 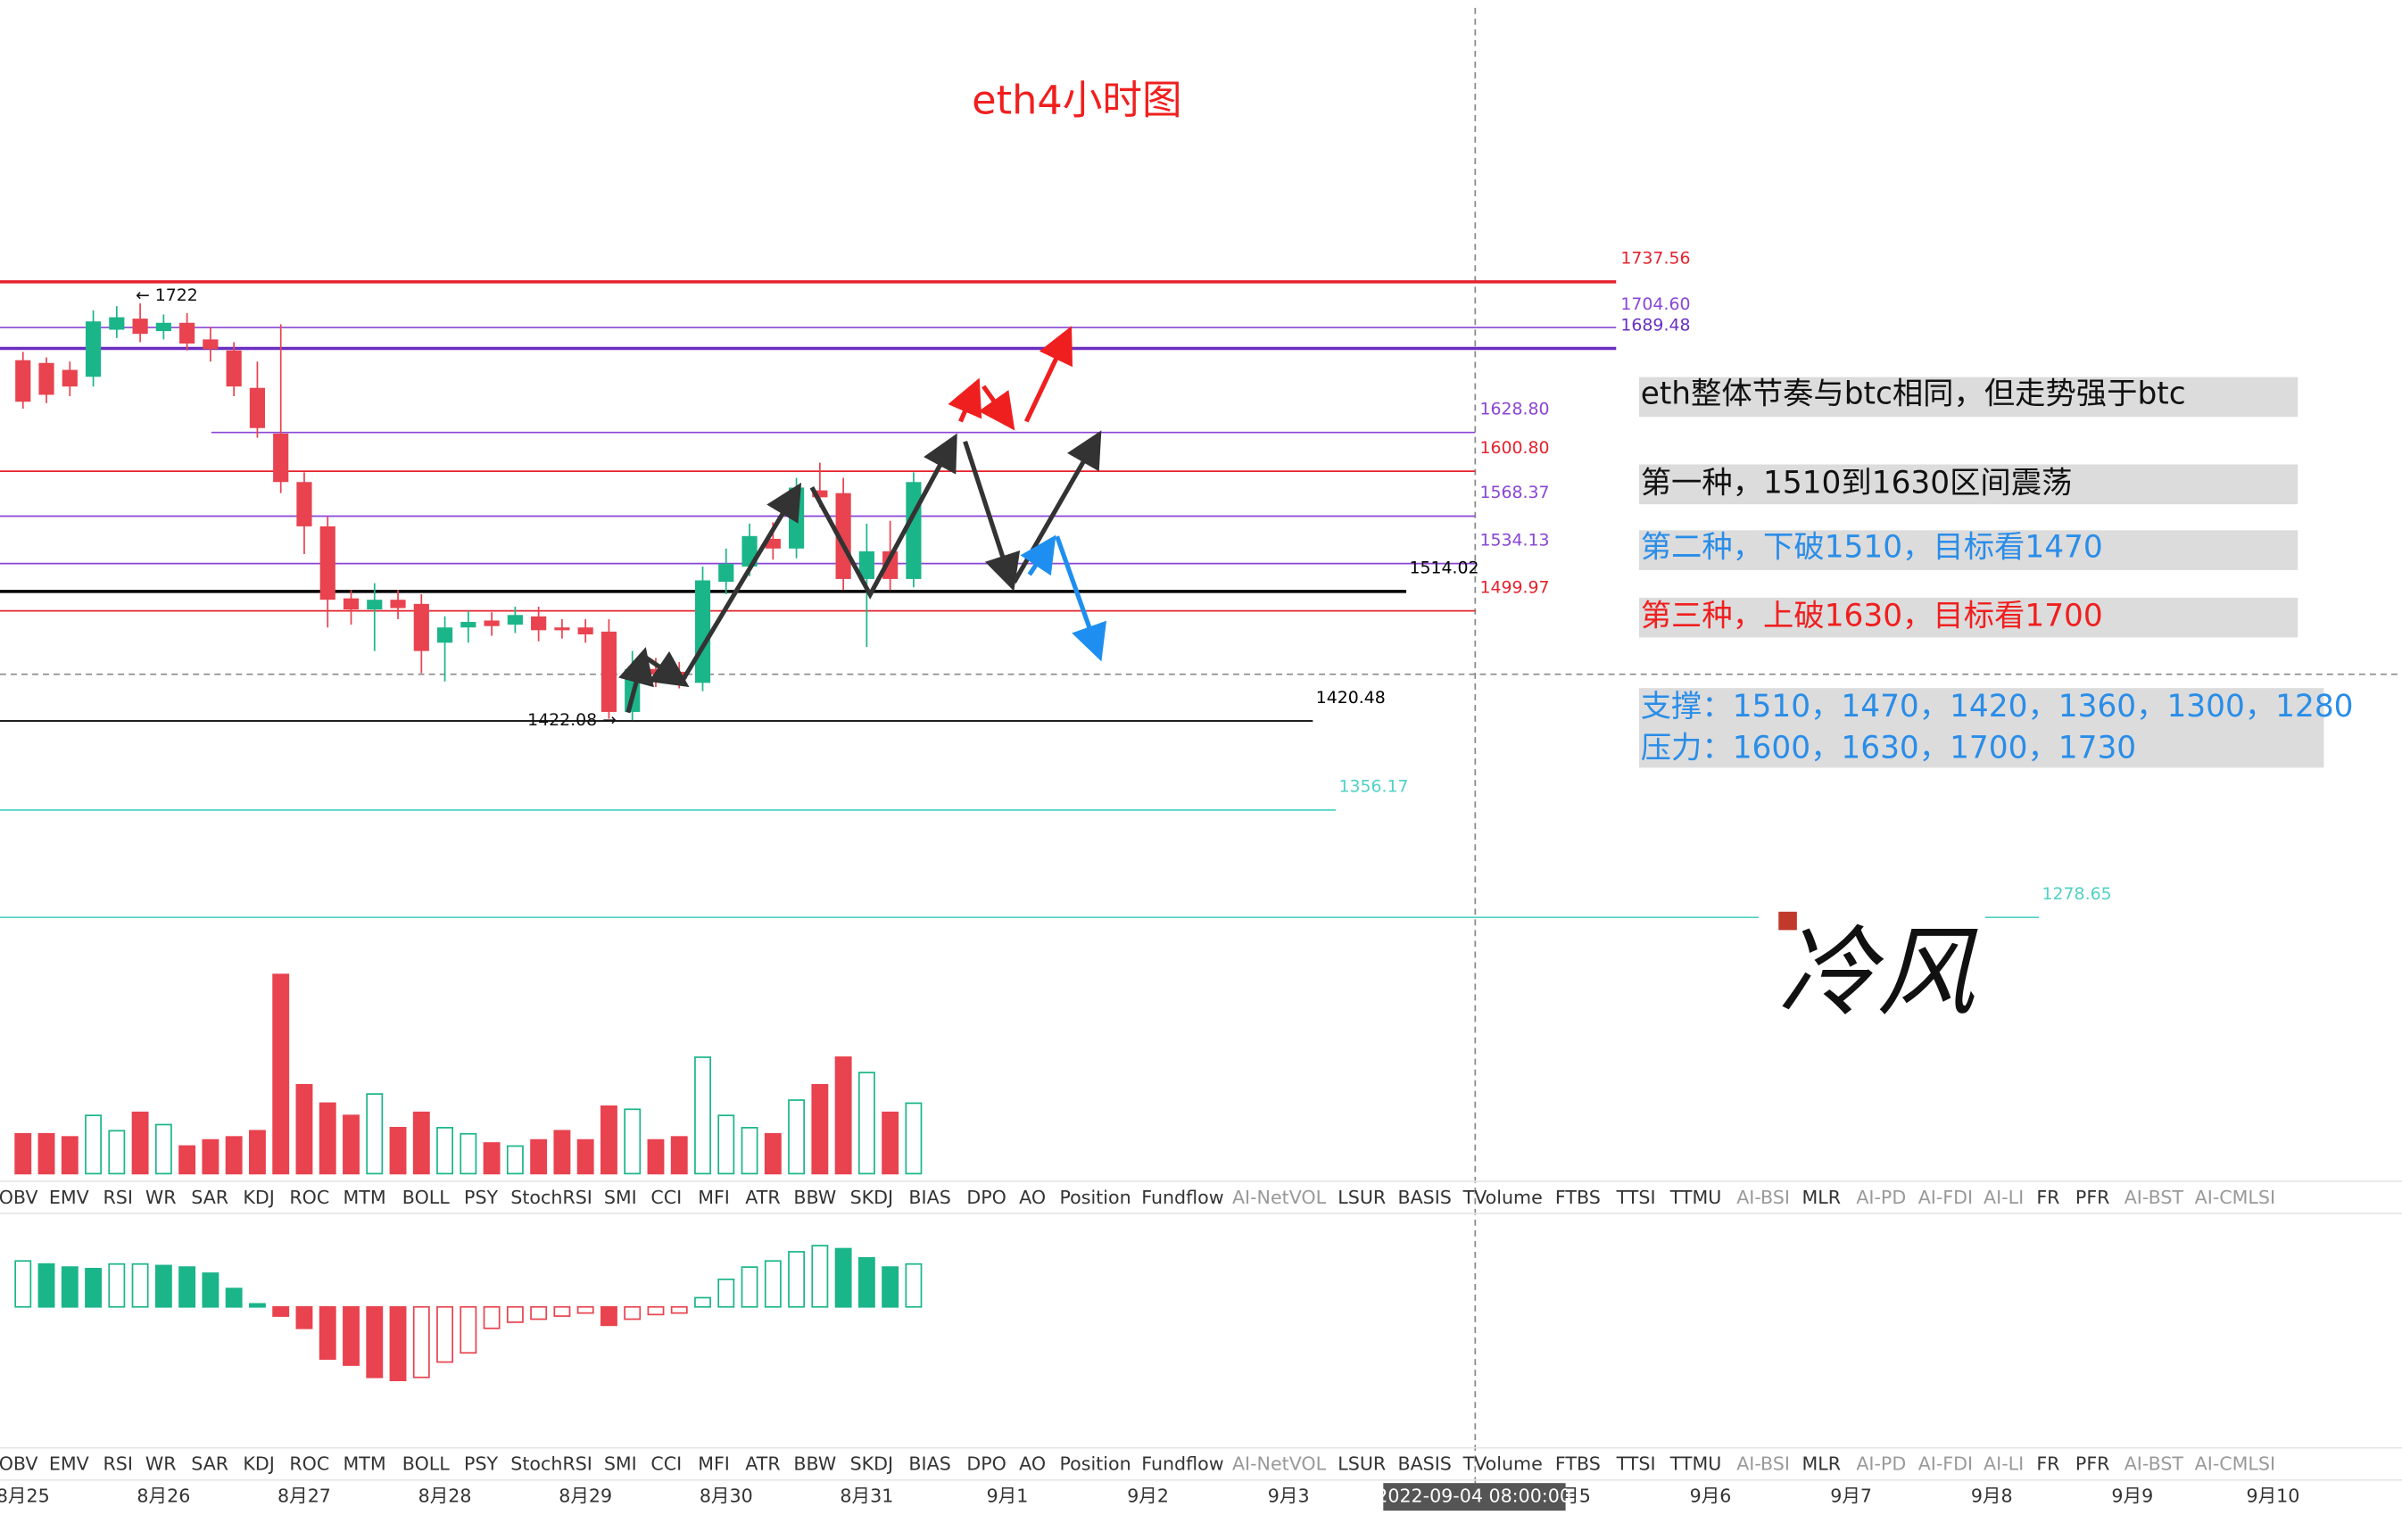 I want to click on x-tick-label: 8月31, so click(x=867, y=1496).